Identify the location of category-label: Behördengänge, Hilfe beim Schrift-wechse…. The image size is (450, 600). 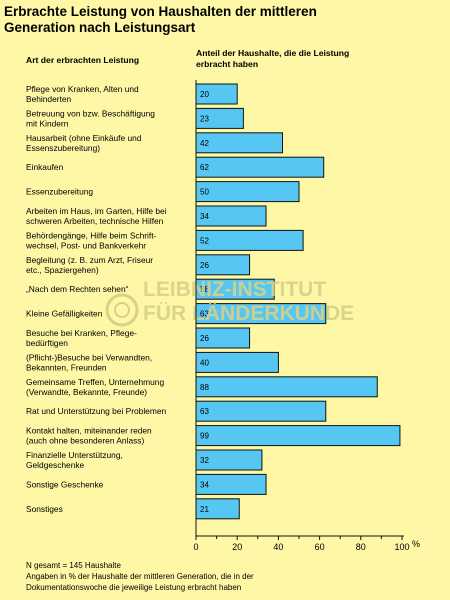
(91, 240).